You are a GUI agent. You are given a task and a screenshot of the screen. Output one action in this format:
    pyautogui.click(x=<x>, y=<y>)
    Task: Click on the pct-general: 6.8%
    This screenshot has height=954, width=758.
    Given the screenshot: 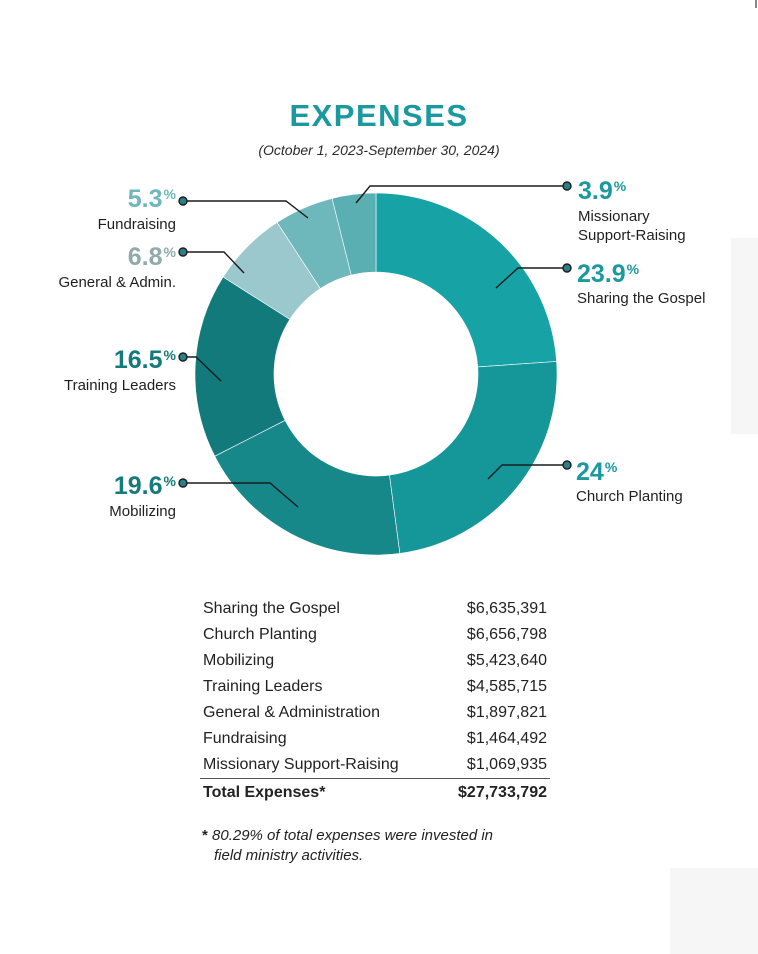 What is the action you would take?
    pyautogui.click(x=151, y=257)
    